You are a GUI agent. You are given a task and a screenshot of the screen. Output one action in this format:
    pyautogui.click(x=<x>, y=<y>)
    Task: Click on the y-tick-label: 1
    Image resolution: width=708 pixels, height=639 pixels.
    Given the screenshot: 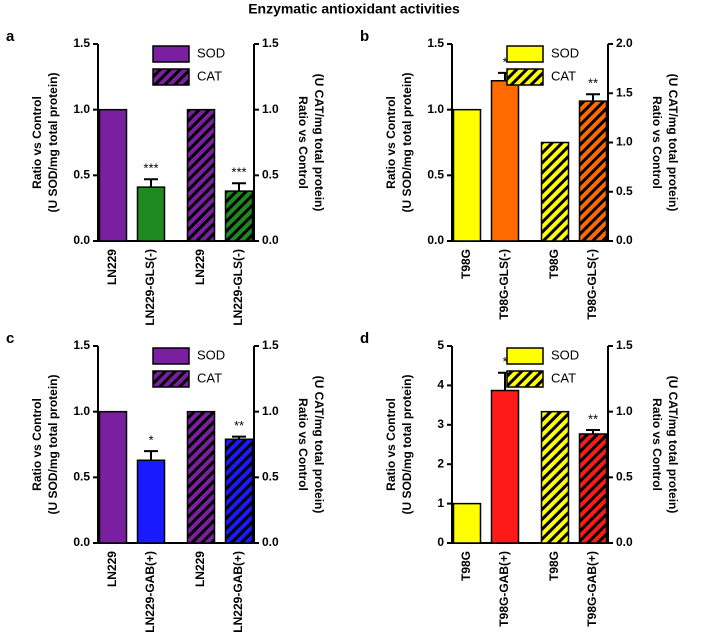 What is the action you would take?
    pyautogui.click(x=440, y=503)
    